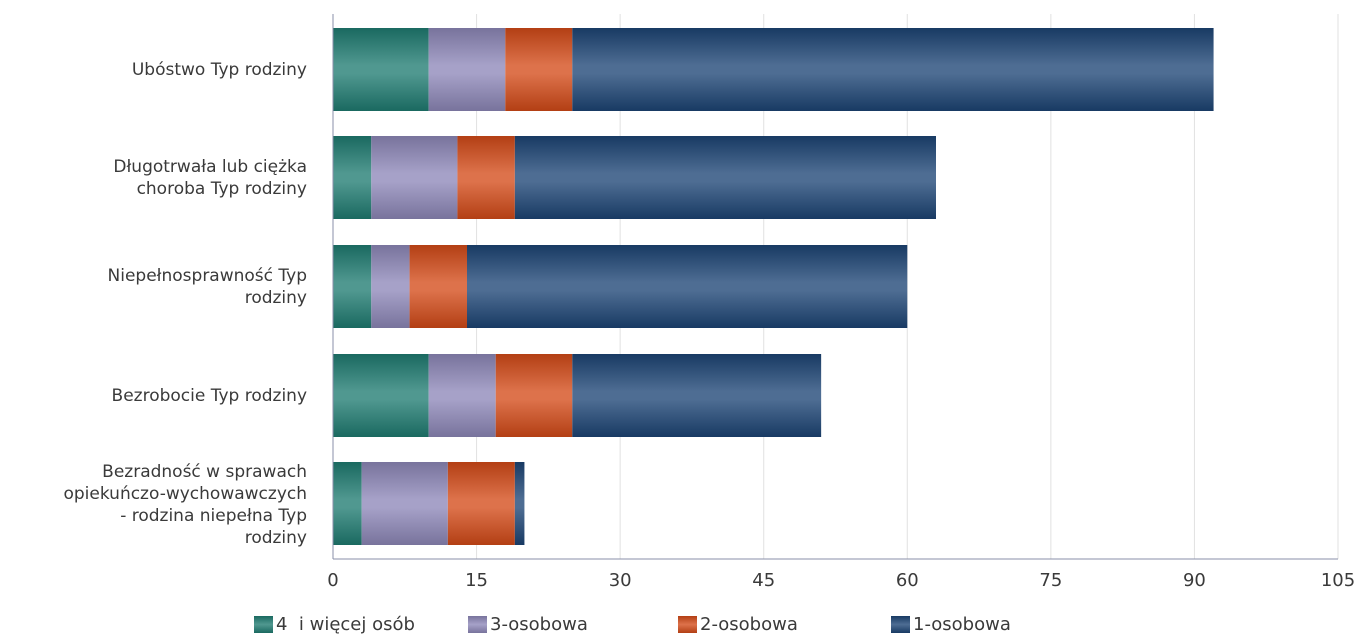  I want to click on legend-item: 3-osobowa, so click(528, 624).